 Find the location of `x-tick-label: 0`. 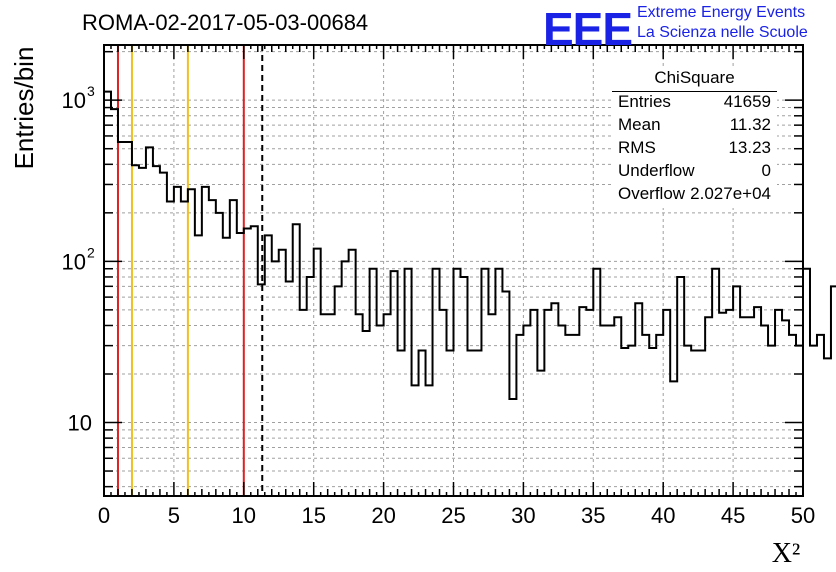

x-tick-label: 0 is located at coordinates (104, 515).